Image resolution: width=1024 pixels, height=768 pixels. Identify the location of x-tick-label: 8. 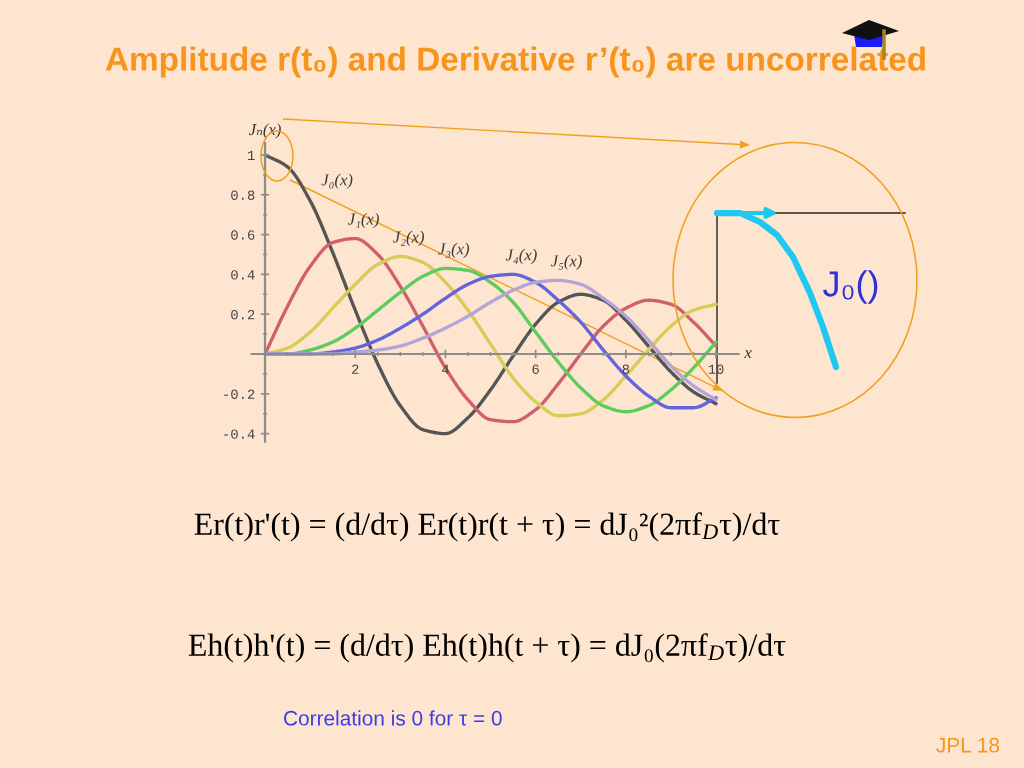
(626, 369).